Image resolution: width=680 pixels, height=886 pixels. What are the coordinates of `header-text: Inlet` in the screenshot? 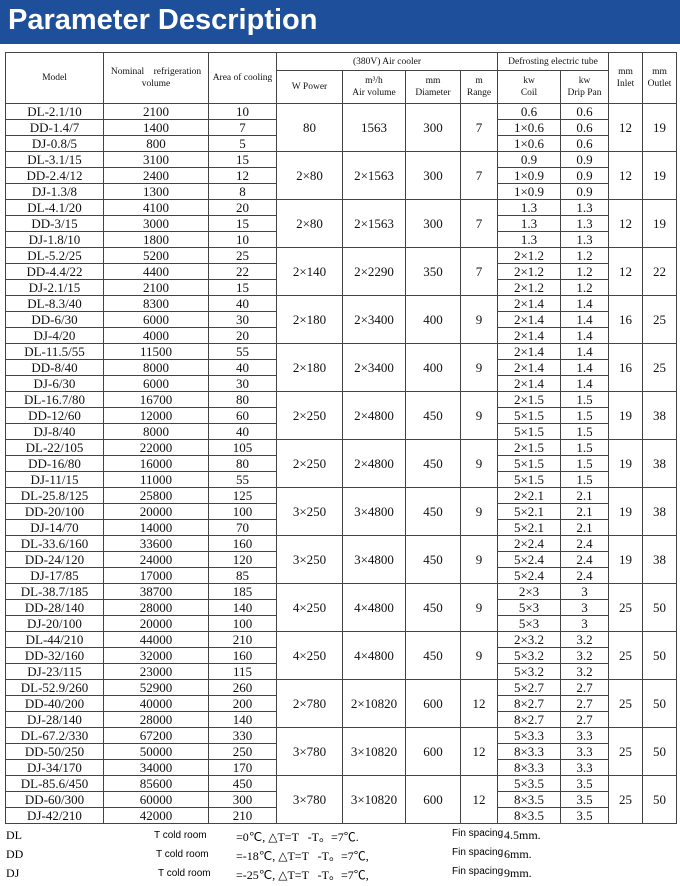 It's located at (625, 84).